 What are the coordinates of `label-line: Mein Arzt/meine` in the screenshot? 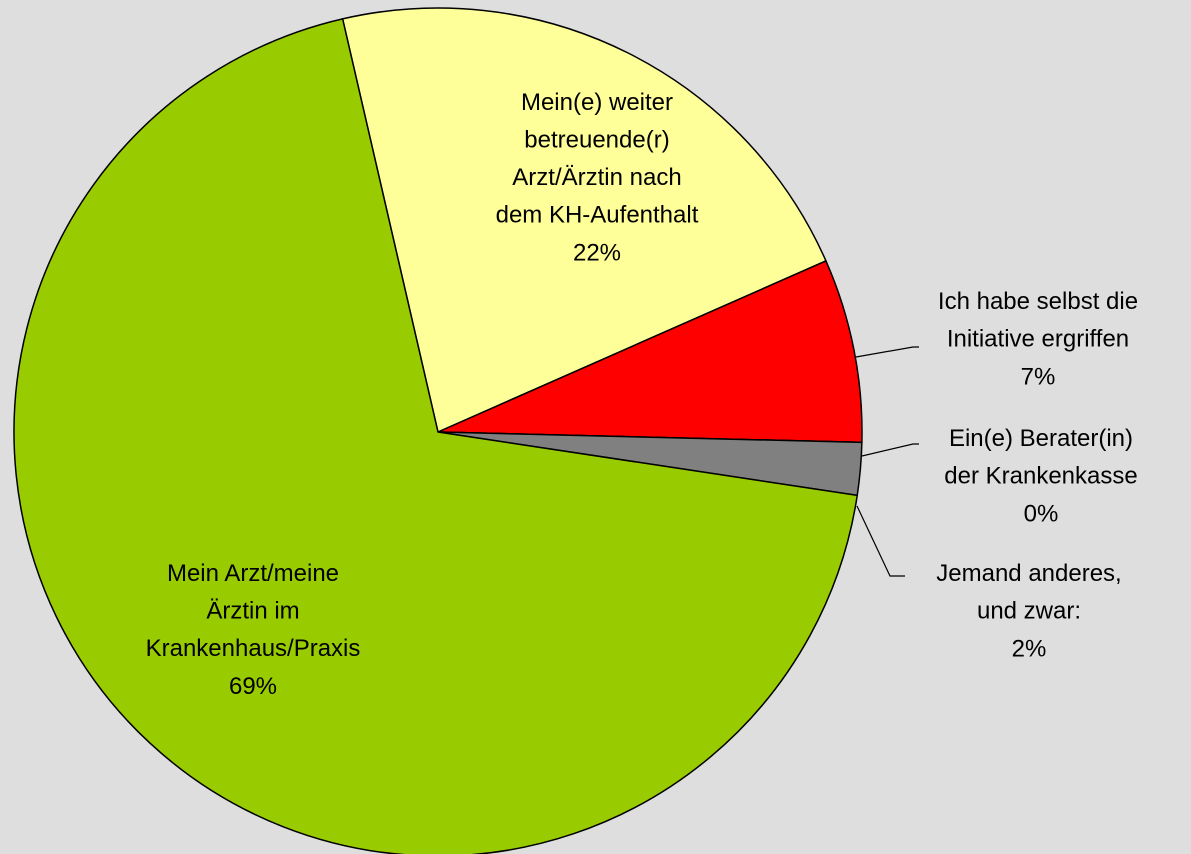 It's located at (253, 573).